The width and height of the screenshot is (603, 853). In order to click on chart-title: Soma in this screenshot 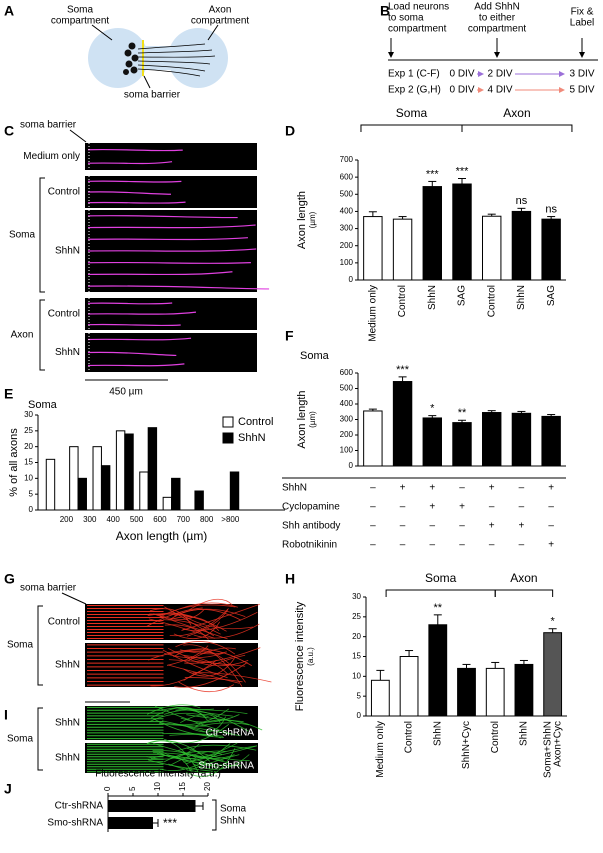, I will do `click(315, 356)`.